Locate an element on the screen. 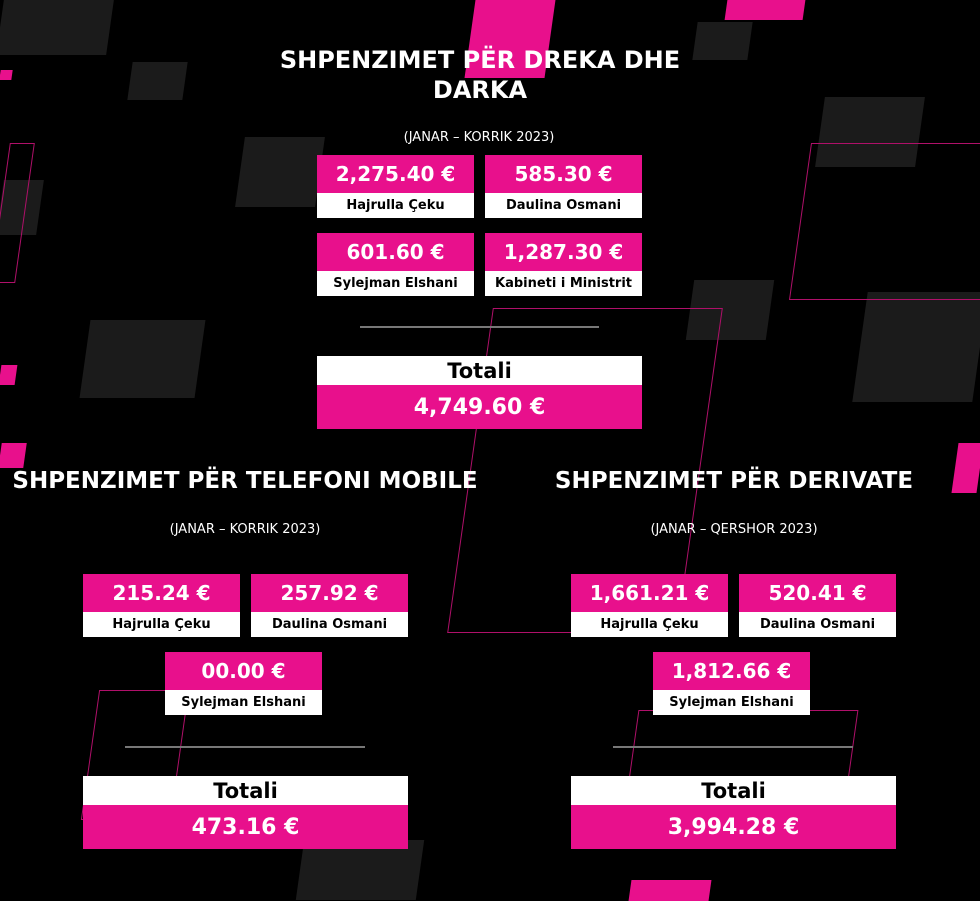 This screenshot has height=901, width=980. card-value: 1,661.21 € is located at coordinates (649, 593).